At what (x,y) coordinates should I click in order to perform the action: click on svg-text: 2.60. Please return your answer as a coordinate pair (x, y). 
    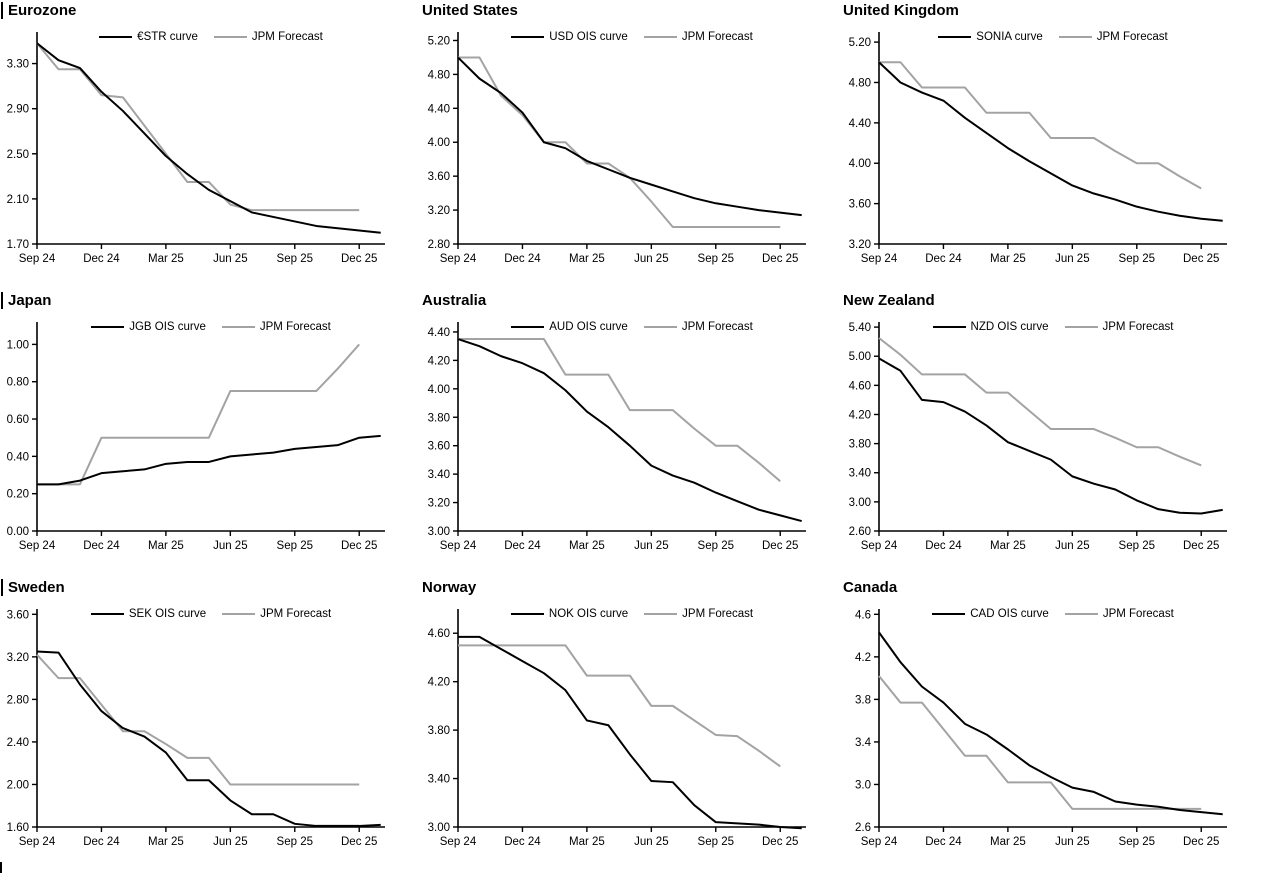
    Looking at the image, I should click on (860, 532).